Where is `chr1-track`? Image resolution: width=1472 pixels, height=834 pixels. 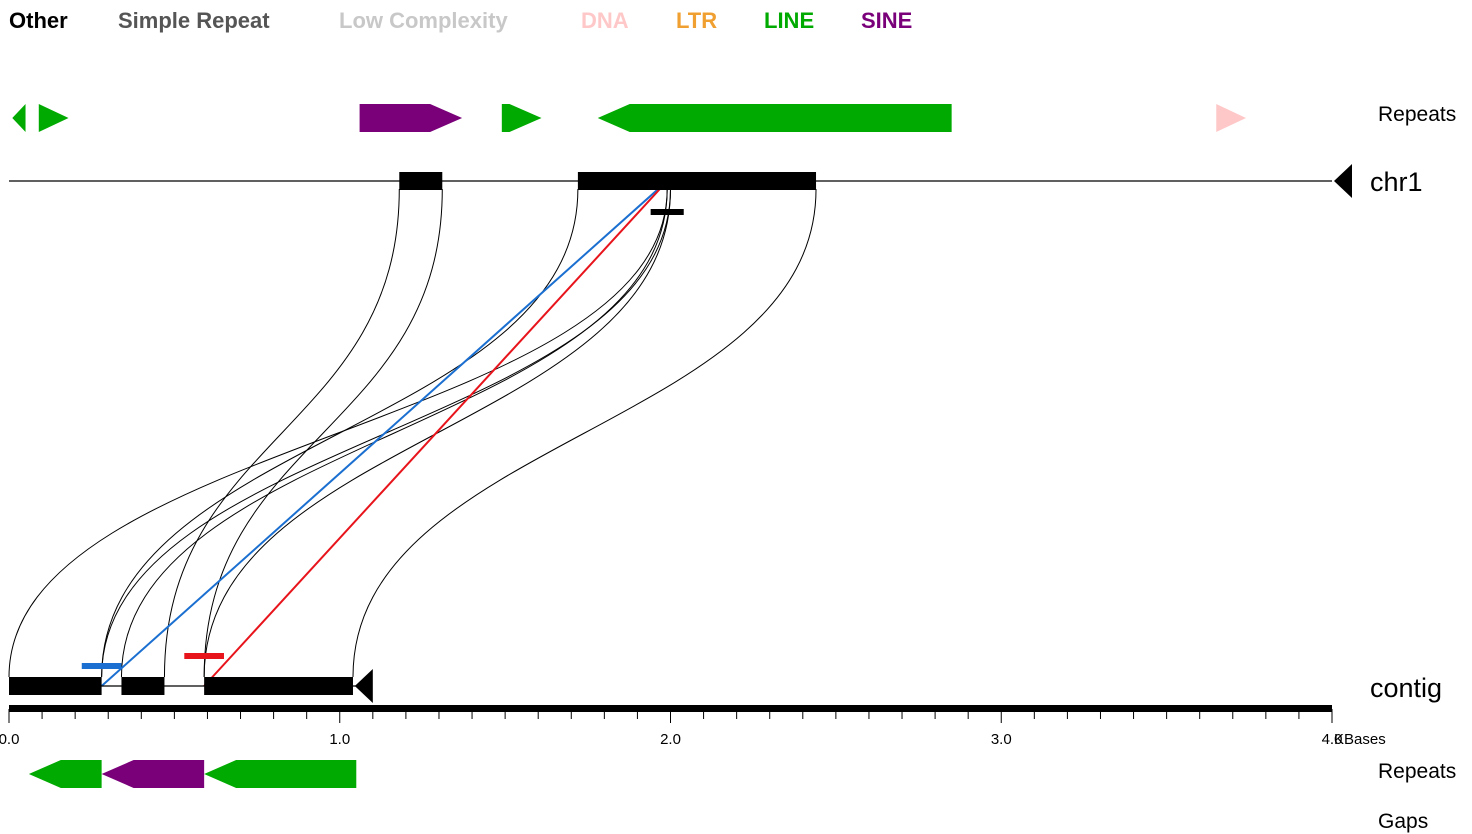
chr1-track is located at coordinates (680, 189).